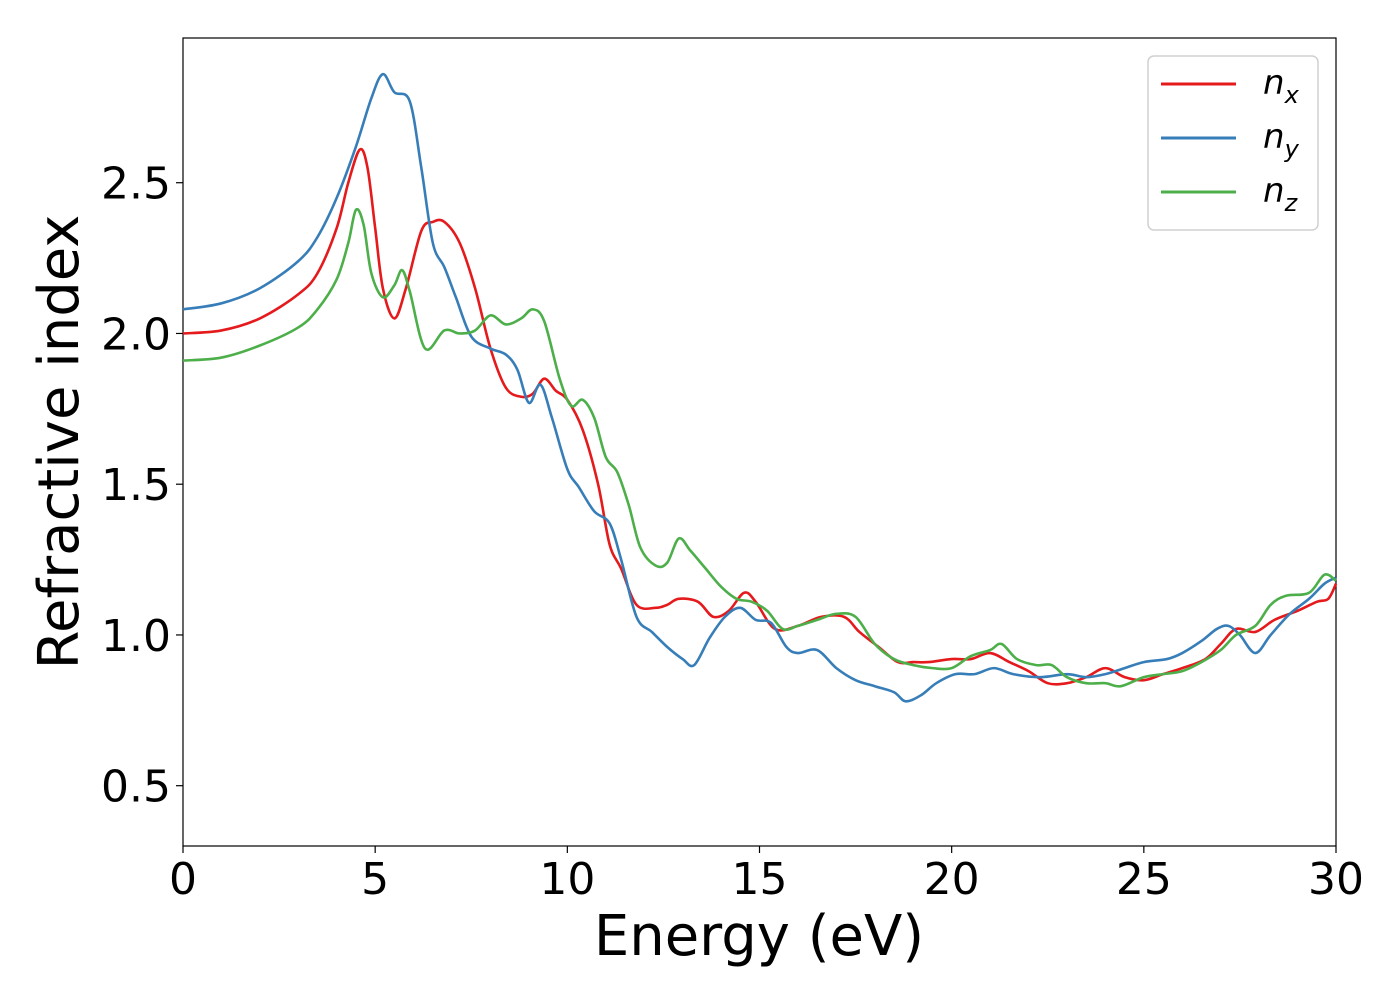 This screenshot has height=1000, width=1400. Describe the element at coordinates (136, 787) in the screenshot. I see `y-tick-label: 0.5` at that location.